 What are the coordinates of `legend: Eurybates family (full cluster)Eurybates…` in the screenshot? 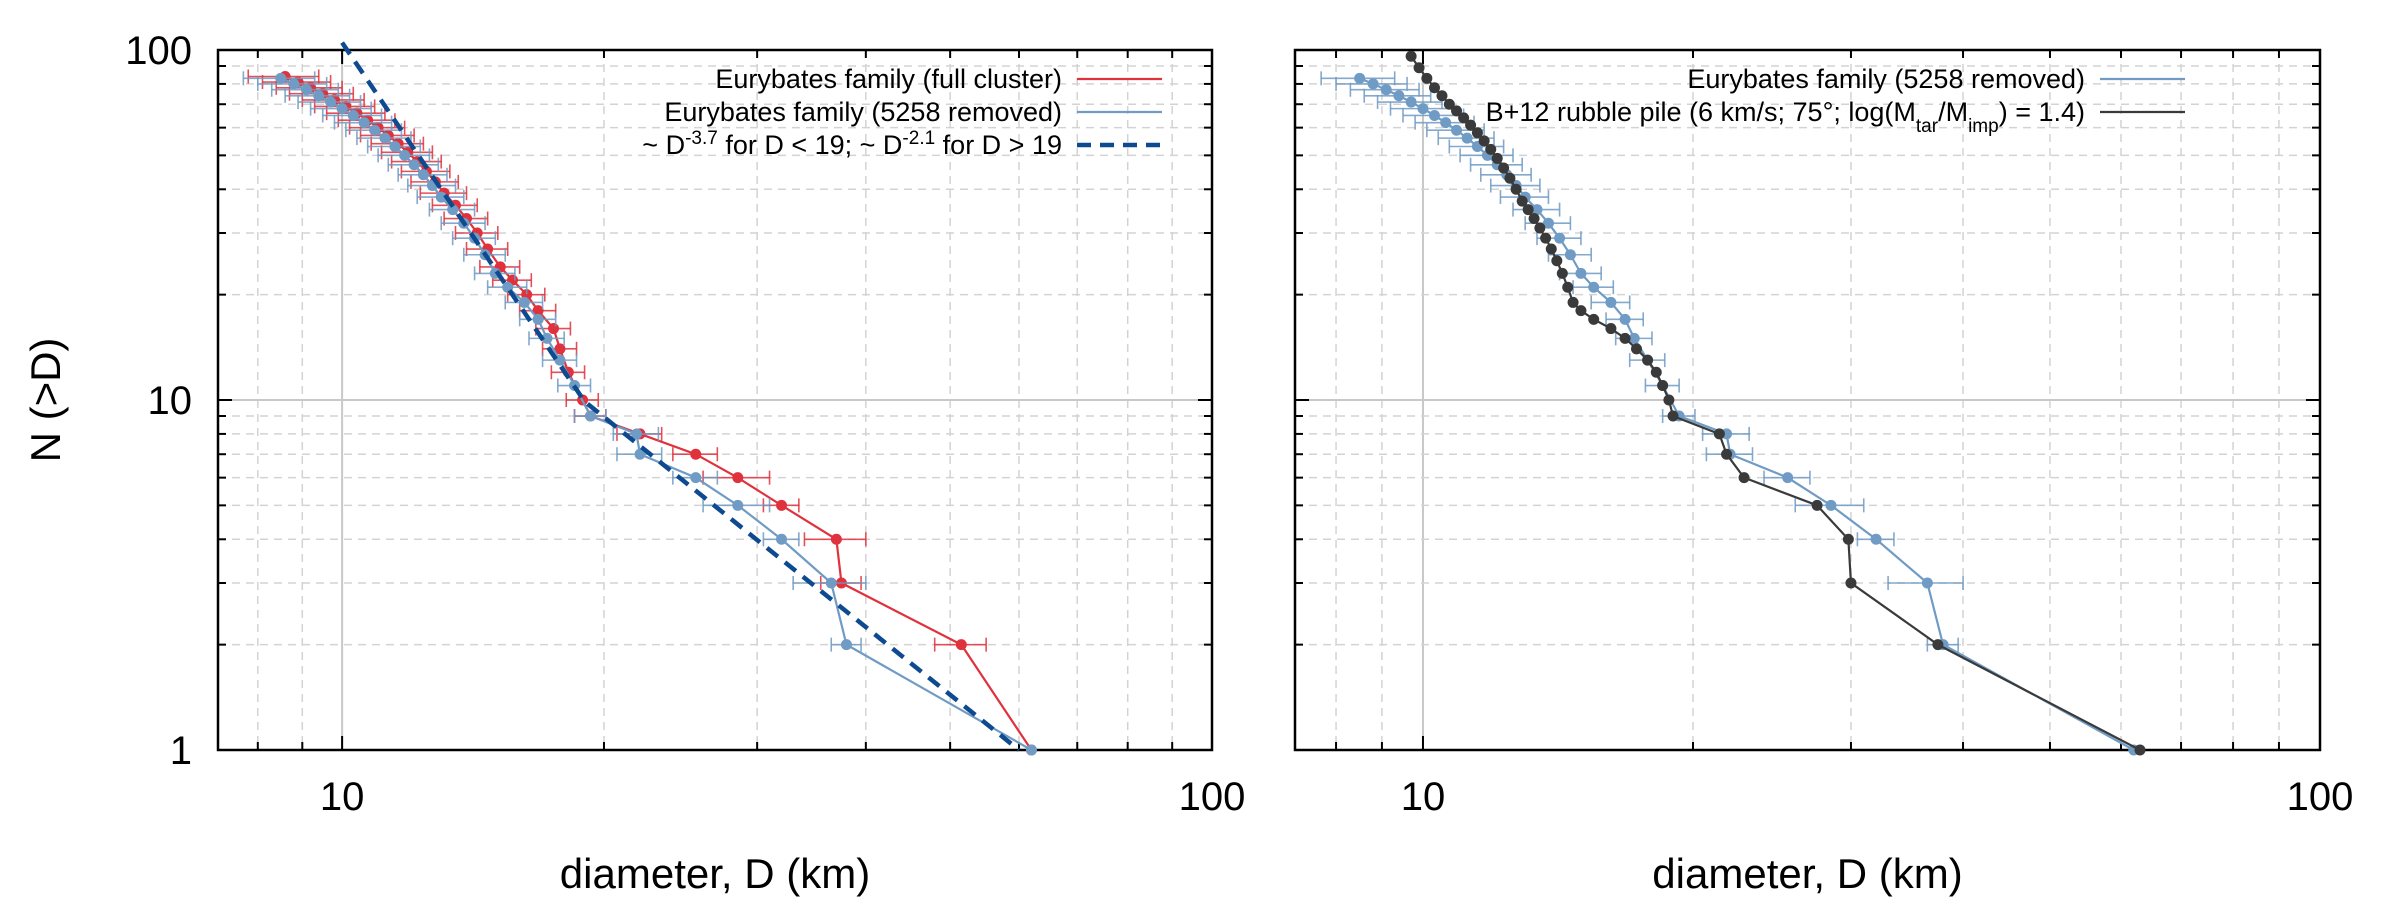 It's located at (902, 112).